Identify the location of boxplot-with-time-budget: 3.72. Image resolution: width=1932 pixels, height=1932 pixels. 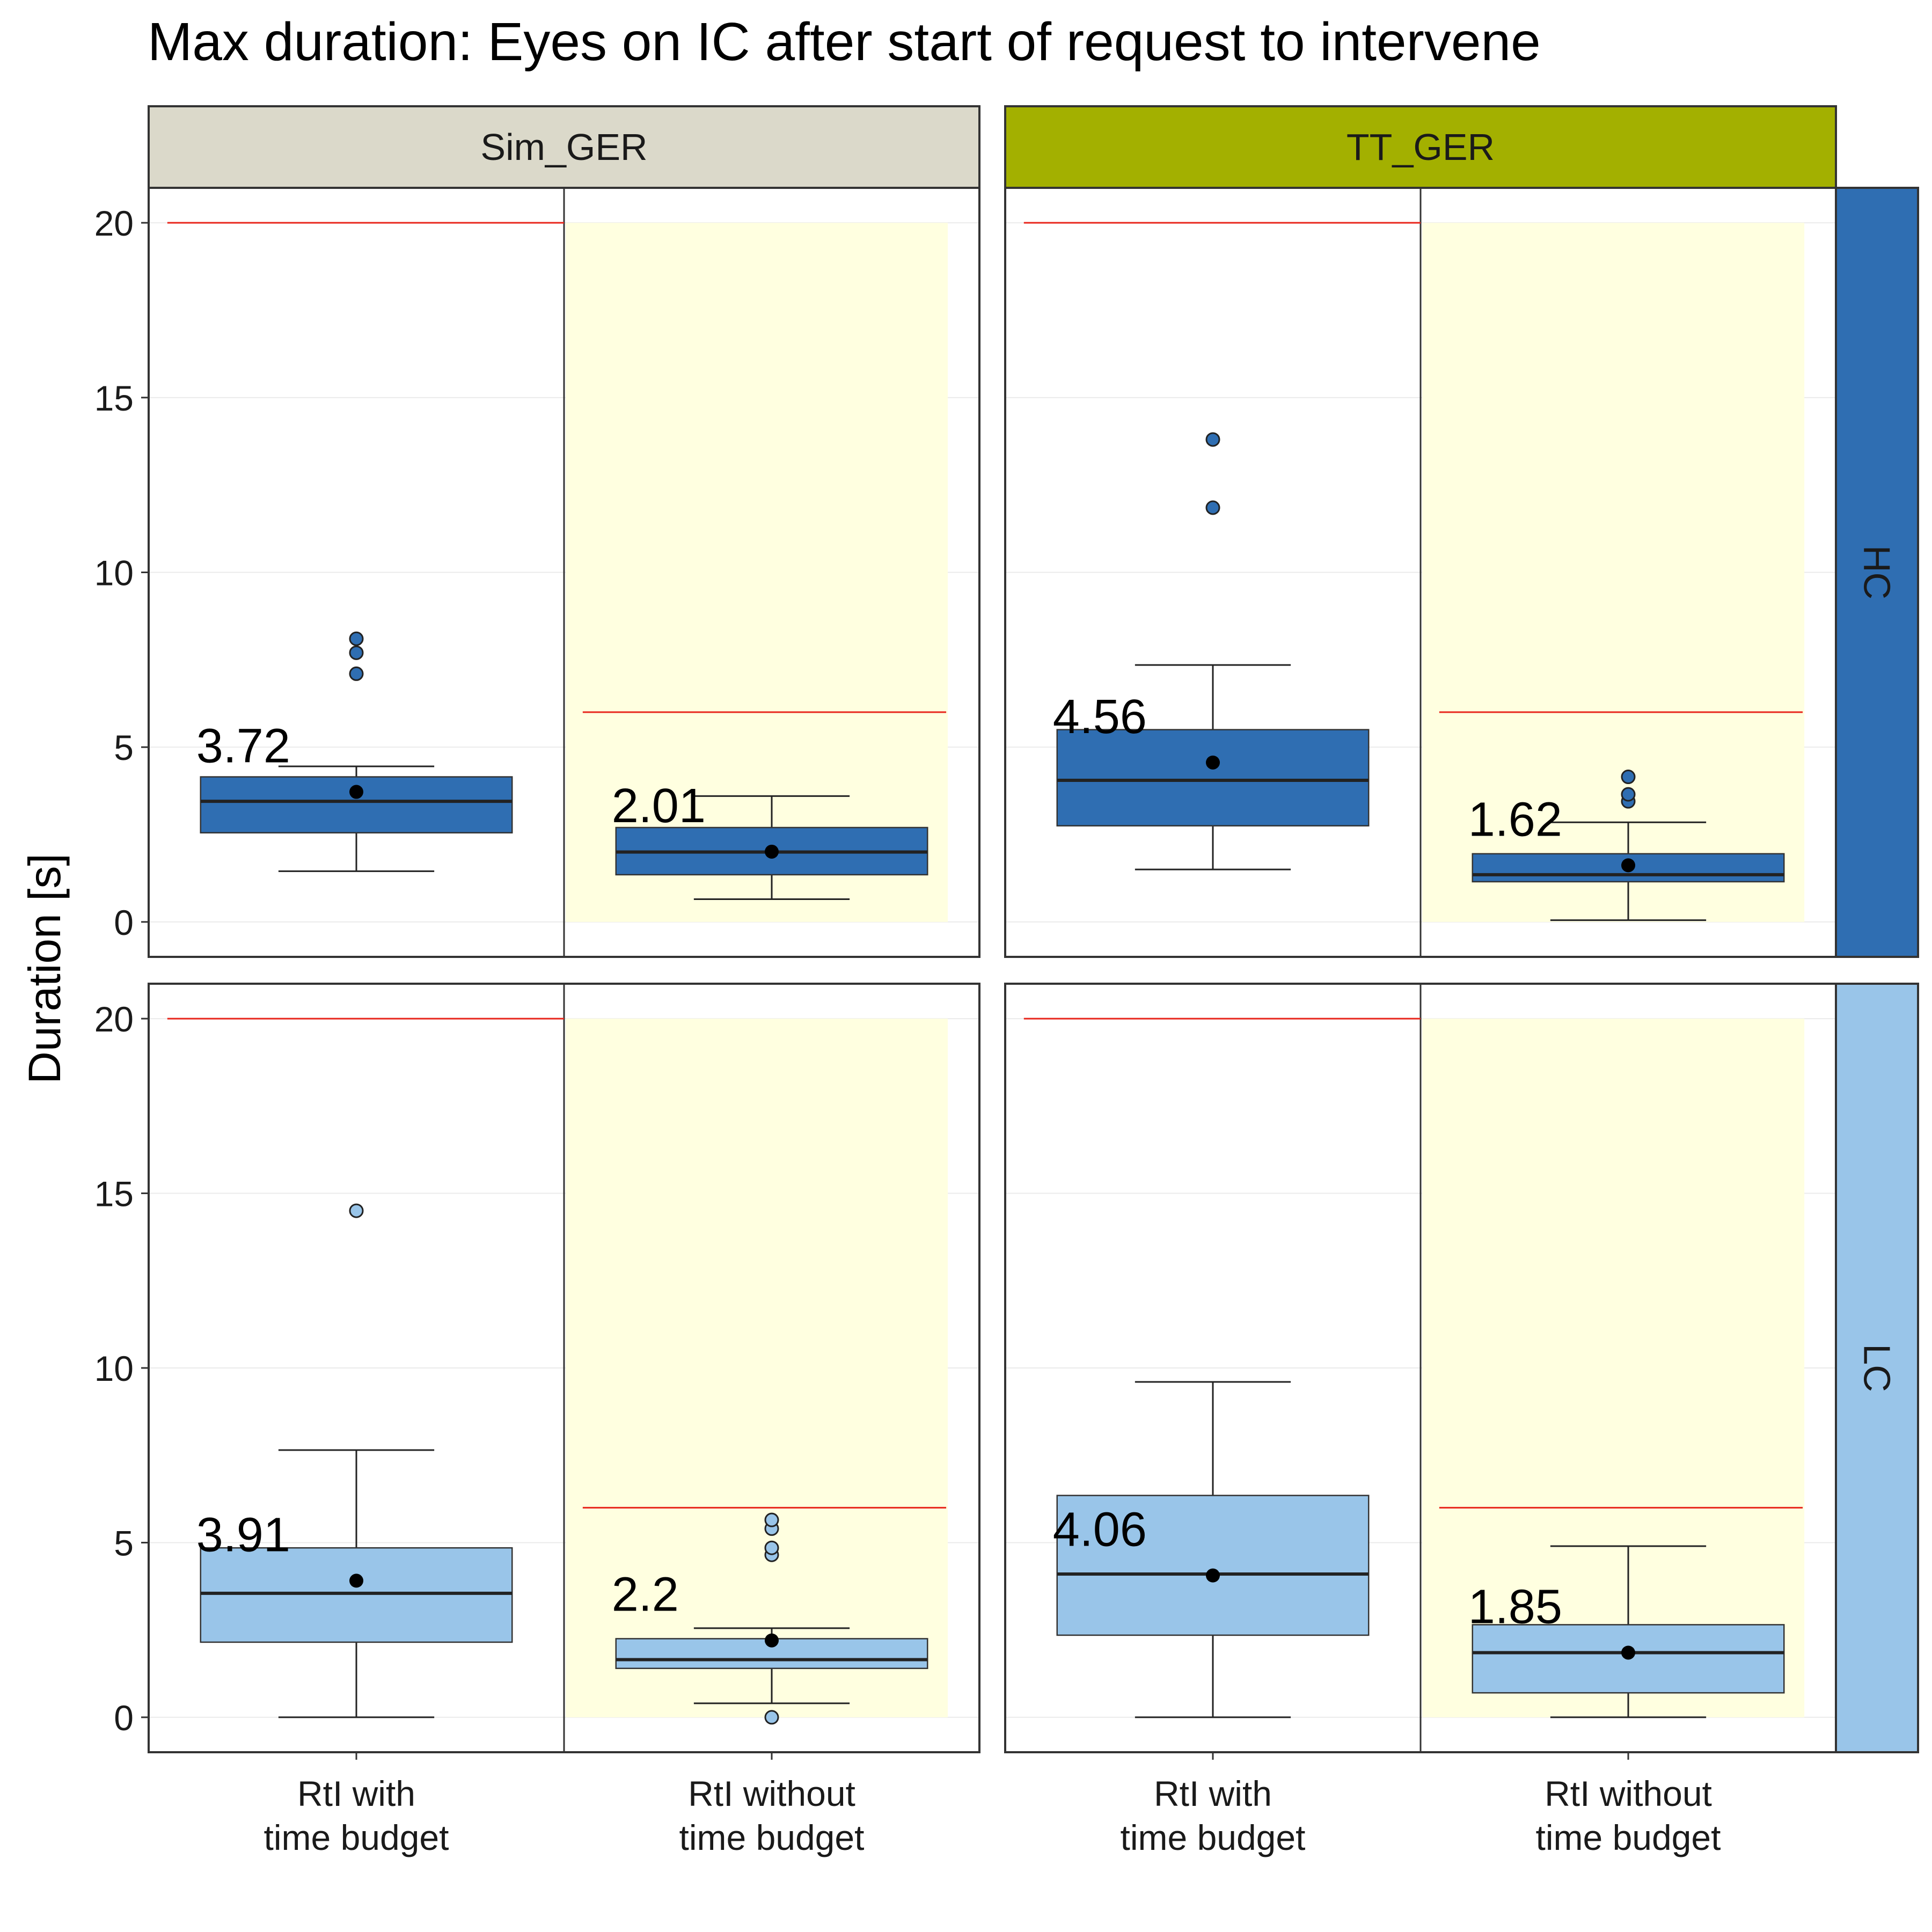
(354, 751).